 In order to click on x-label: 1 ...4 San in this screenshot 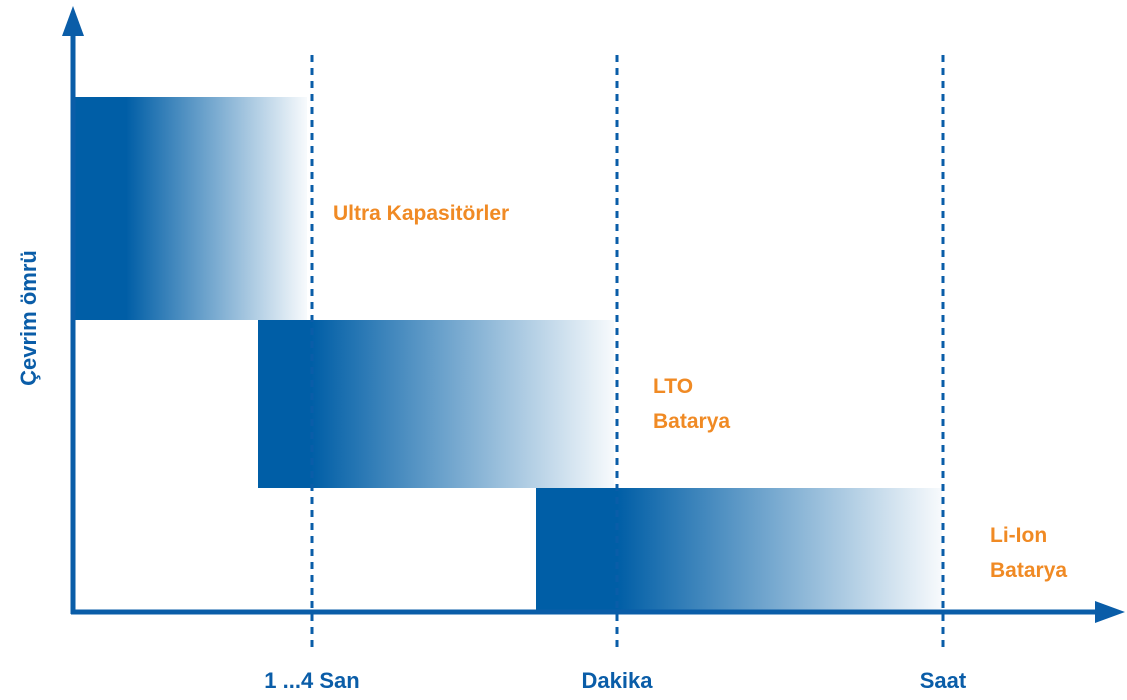, I will do `click(311, 680)`.